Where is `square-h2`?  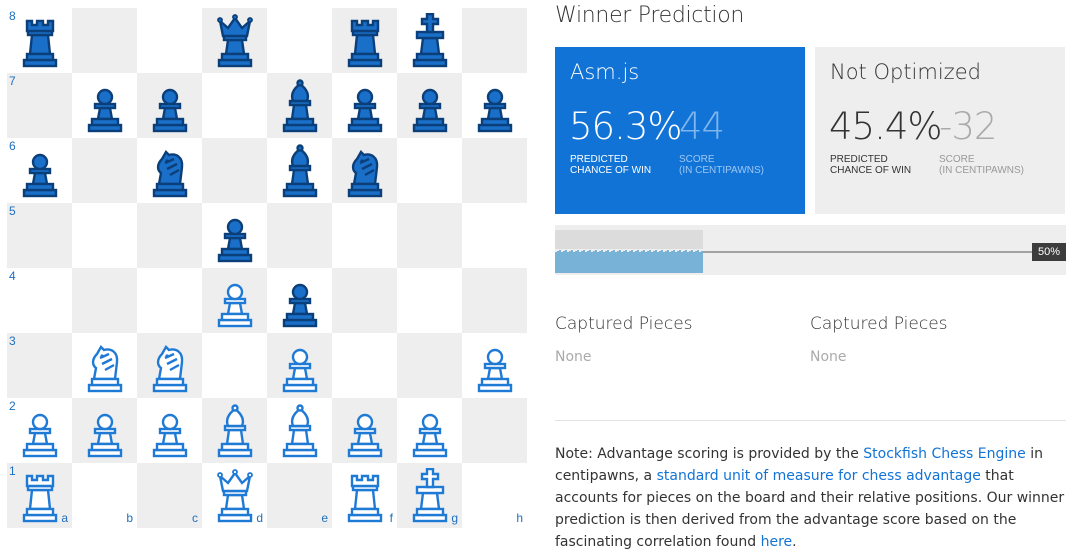
square-h2 is located at coordinates (494, 430).